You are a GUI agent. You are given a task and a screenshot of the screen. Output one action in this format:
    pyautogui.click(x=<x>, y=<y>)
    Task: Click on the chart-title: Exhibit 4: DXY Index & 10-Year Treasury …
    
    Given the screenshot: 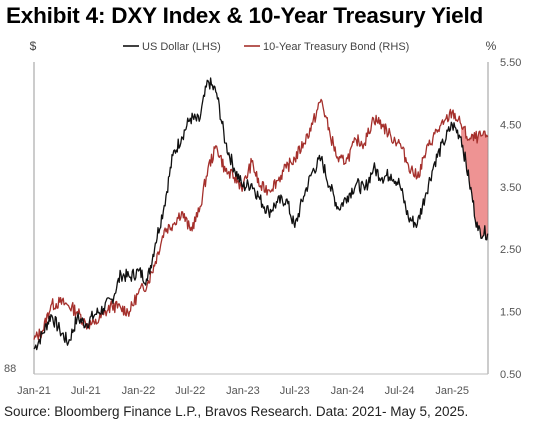 What is the action you would take?
    pyautogui.click(x=245, y=15)
    